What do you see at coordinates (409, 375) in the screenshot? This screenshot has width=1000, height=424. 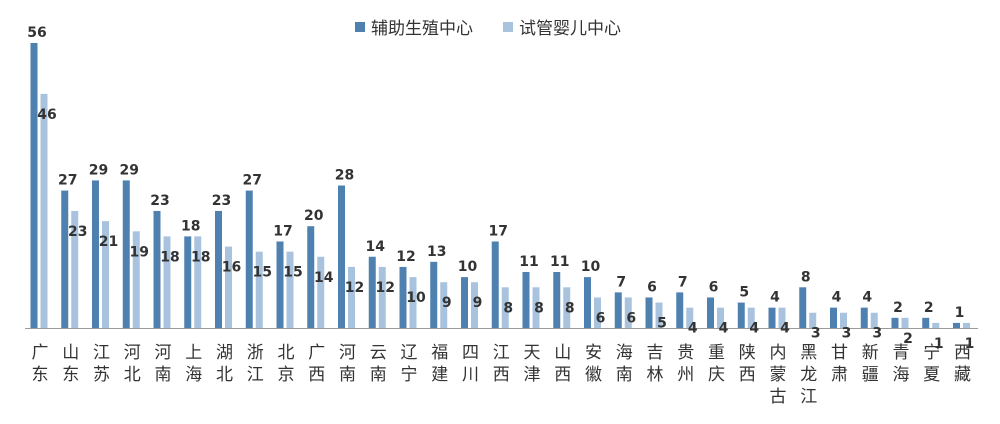 I see `category-label: 宁` at bounding box center [409, 375].